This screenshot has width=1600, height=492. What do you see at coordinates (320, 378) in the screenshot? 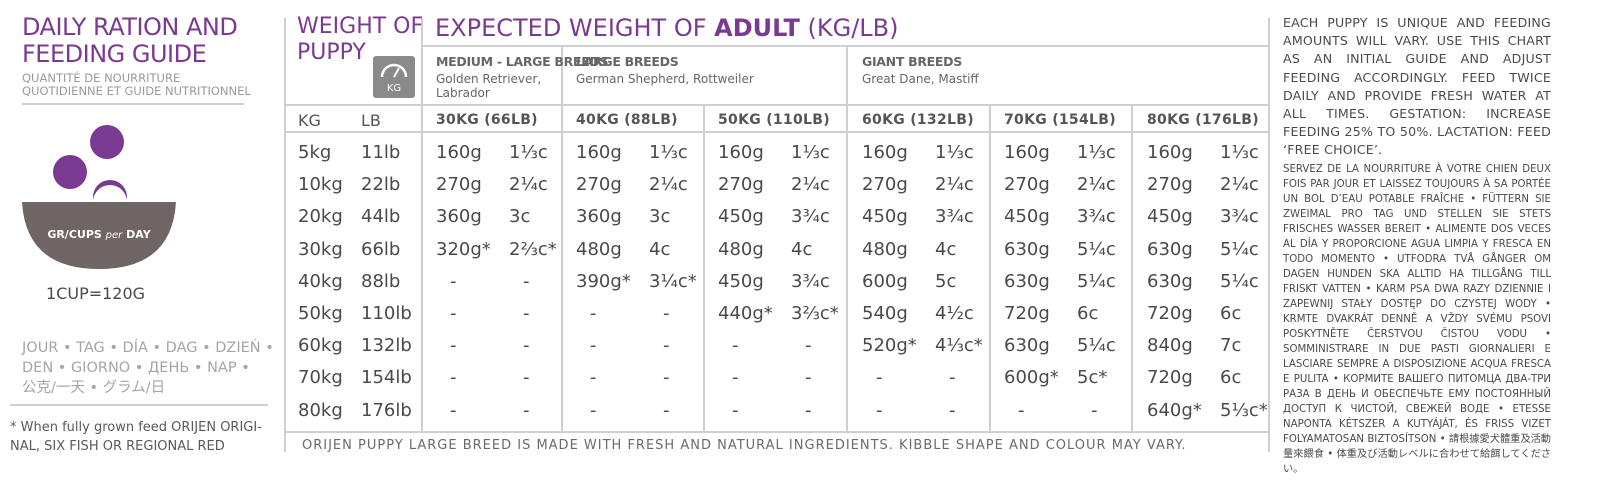
I see `puppy-weight-kg: 70kg` at bounding box center [320, 378].